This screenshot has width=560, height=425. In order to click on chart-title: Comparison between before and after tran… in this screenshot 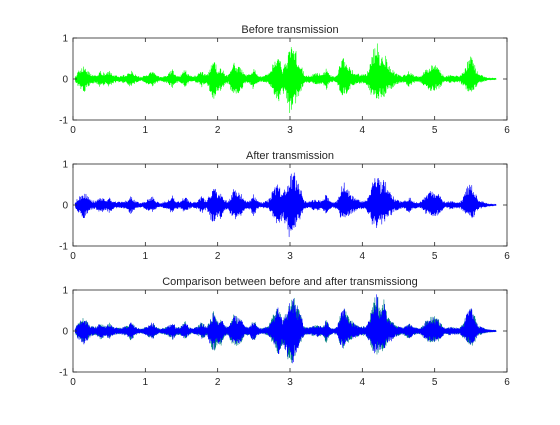, I will do `click(290, 282)`.